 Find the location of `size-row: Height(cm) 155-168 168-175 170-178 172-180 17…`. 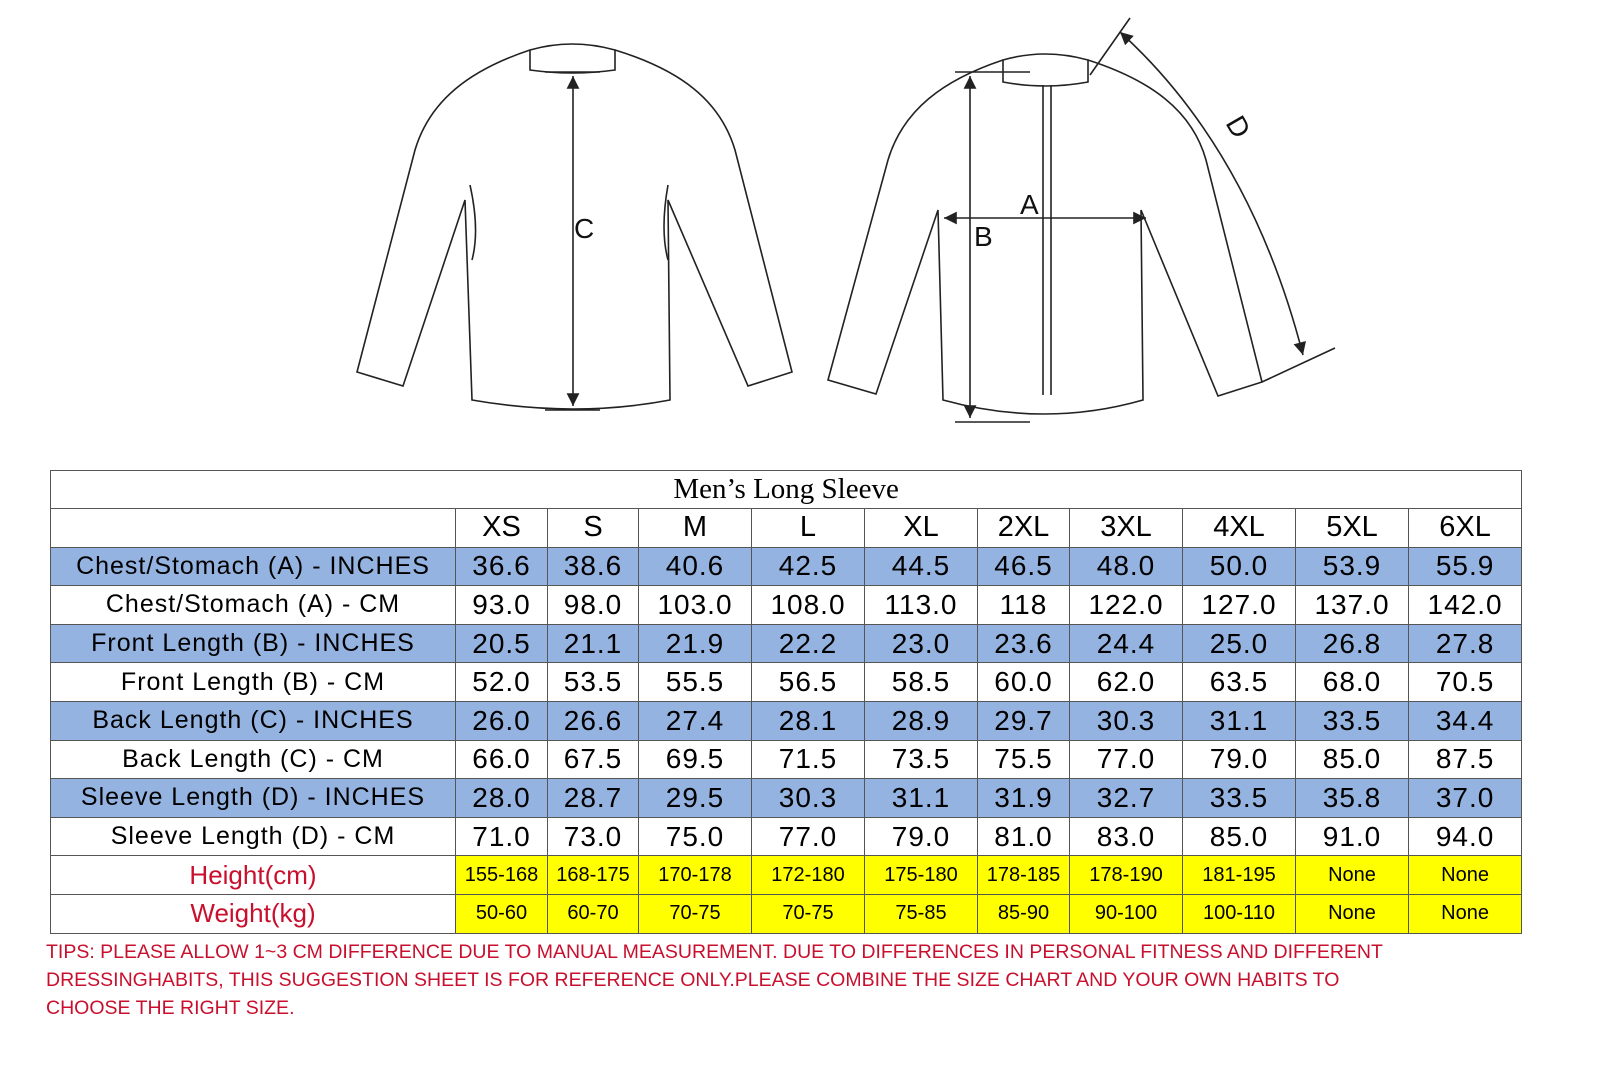

size-row: Height(cm) 155-168 168-175 170-178 172-180 17… is located at coordinates (786, 875).